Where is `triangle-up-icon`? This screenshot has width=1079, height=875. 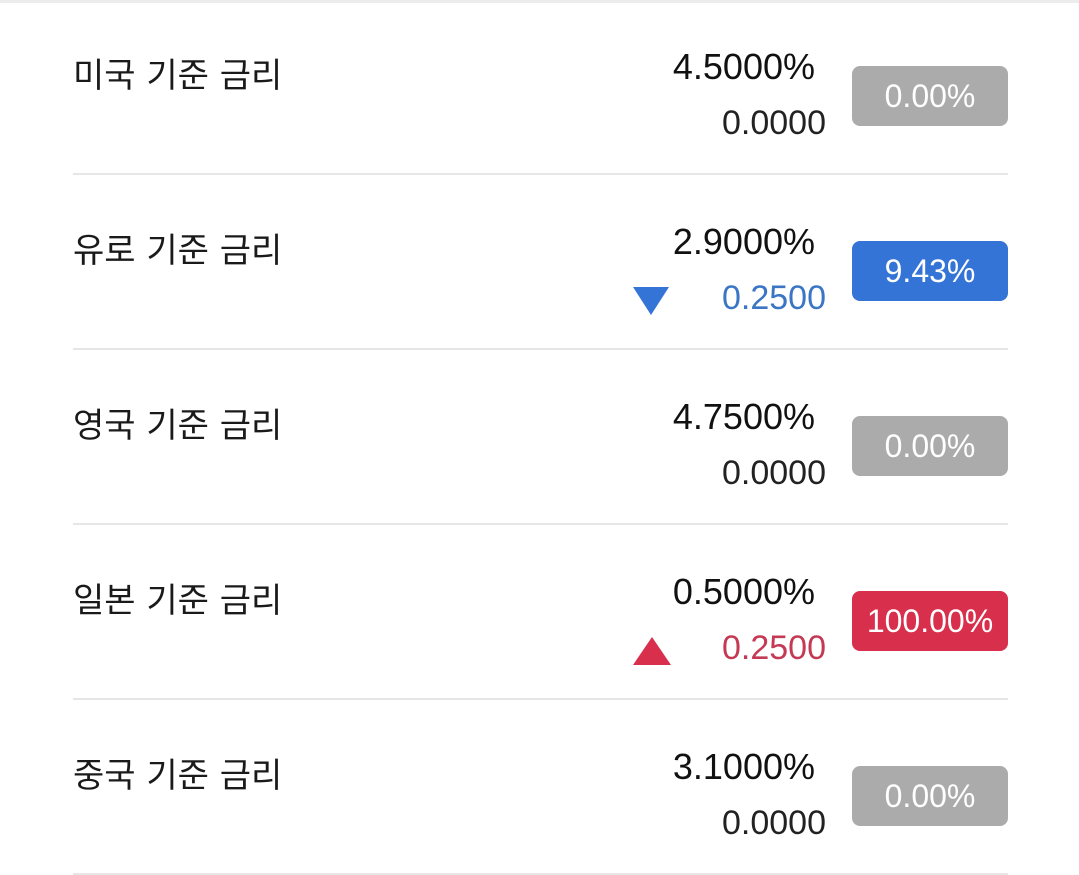 triangle-up-icon is located at coordinates (652, 651).